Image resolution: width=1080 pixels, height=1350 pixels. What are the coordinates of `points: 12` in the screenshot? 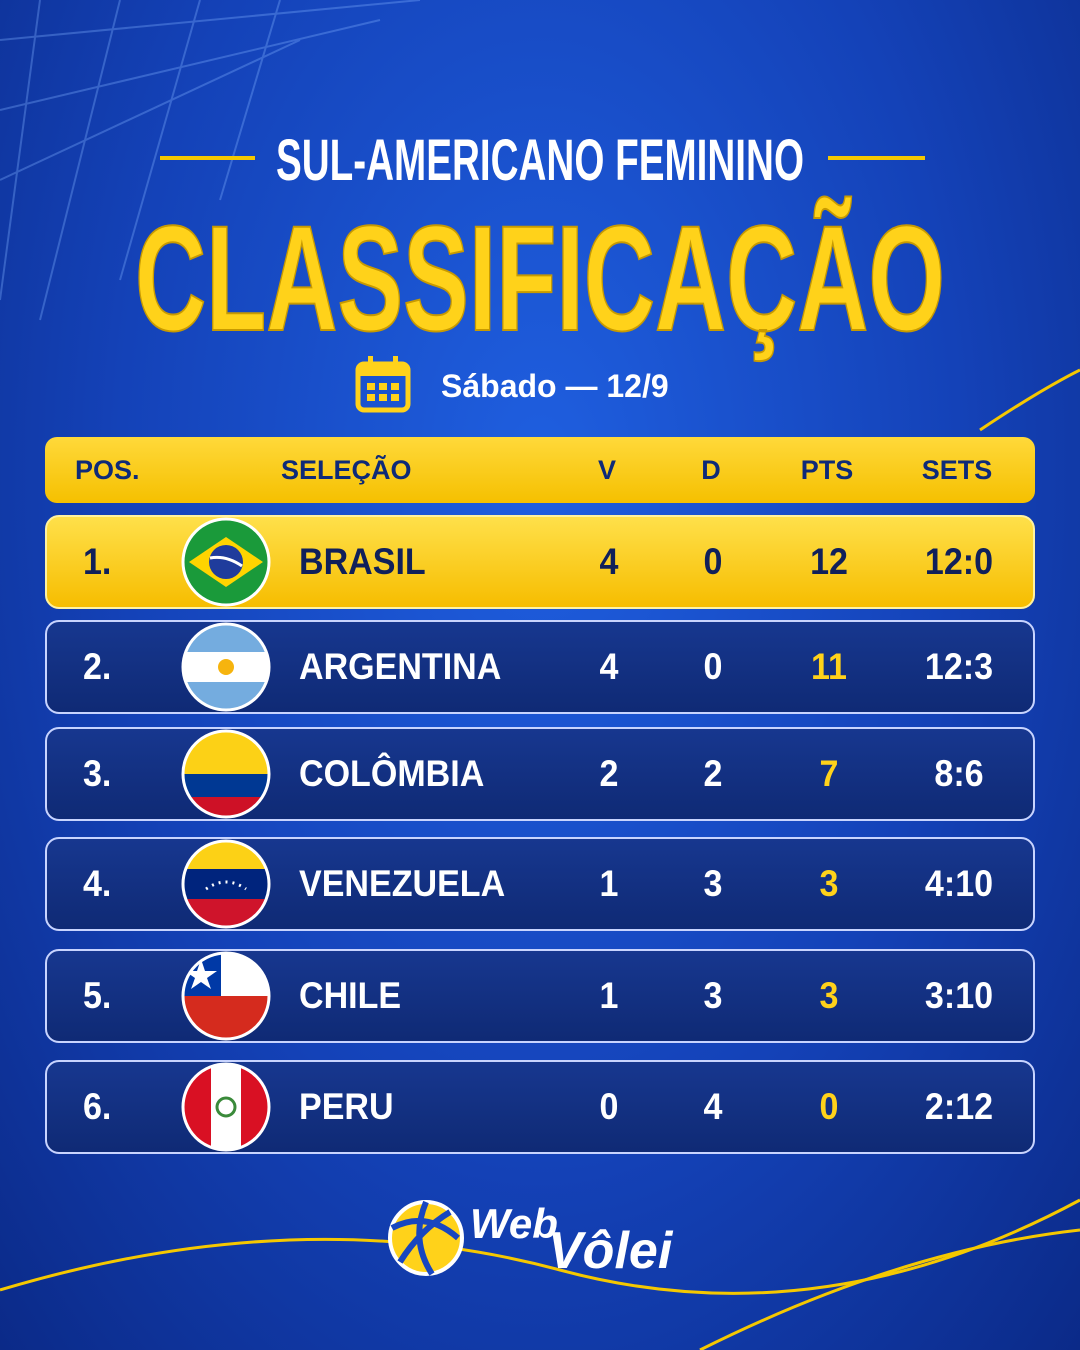 It's located at (829, 561).